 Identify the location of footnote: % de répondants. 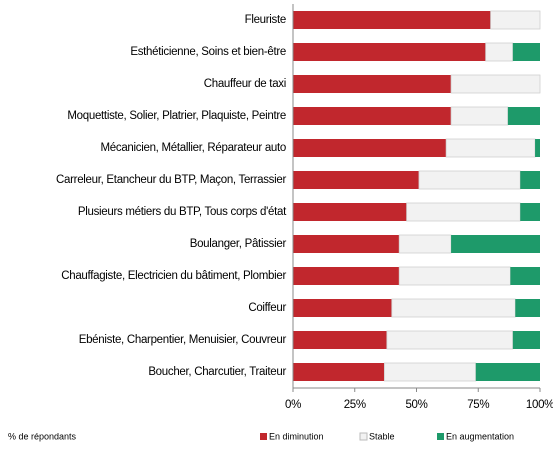
(42, 436).